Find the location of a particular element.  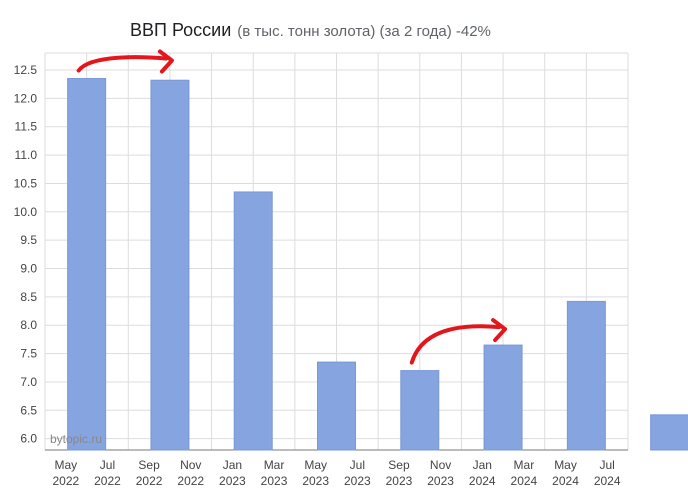

y-tick-label: 10.5 is located at coordinates (26, 183).